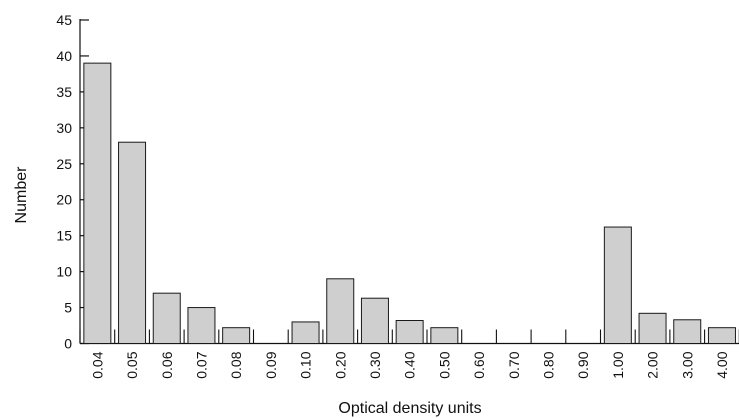  I want to click on x-tick-label: 0.70, so click(514, 364).